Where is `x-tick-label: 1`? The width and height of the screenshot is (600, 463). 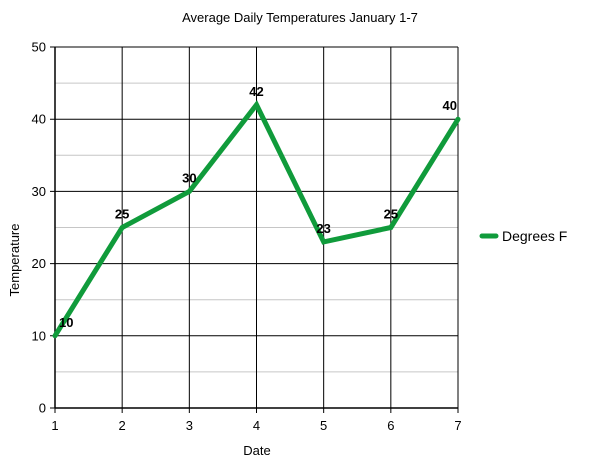 x-tick-label: 1 is located at coordinates (54, 425).